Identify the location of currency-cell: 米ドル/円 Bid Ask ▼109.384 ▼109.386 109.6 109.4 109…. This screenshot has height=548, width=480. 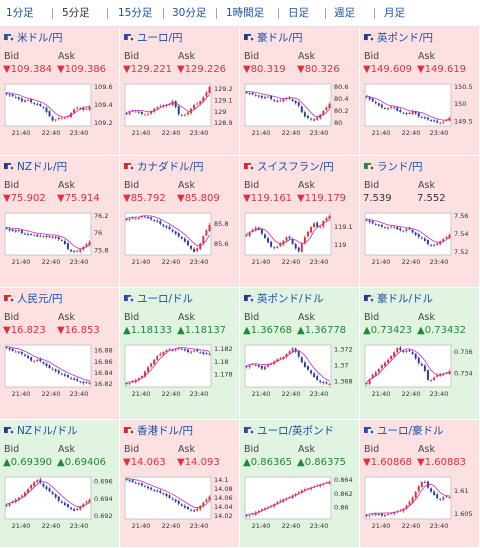
(60, 91).